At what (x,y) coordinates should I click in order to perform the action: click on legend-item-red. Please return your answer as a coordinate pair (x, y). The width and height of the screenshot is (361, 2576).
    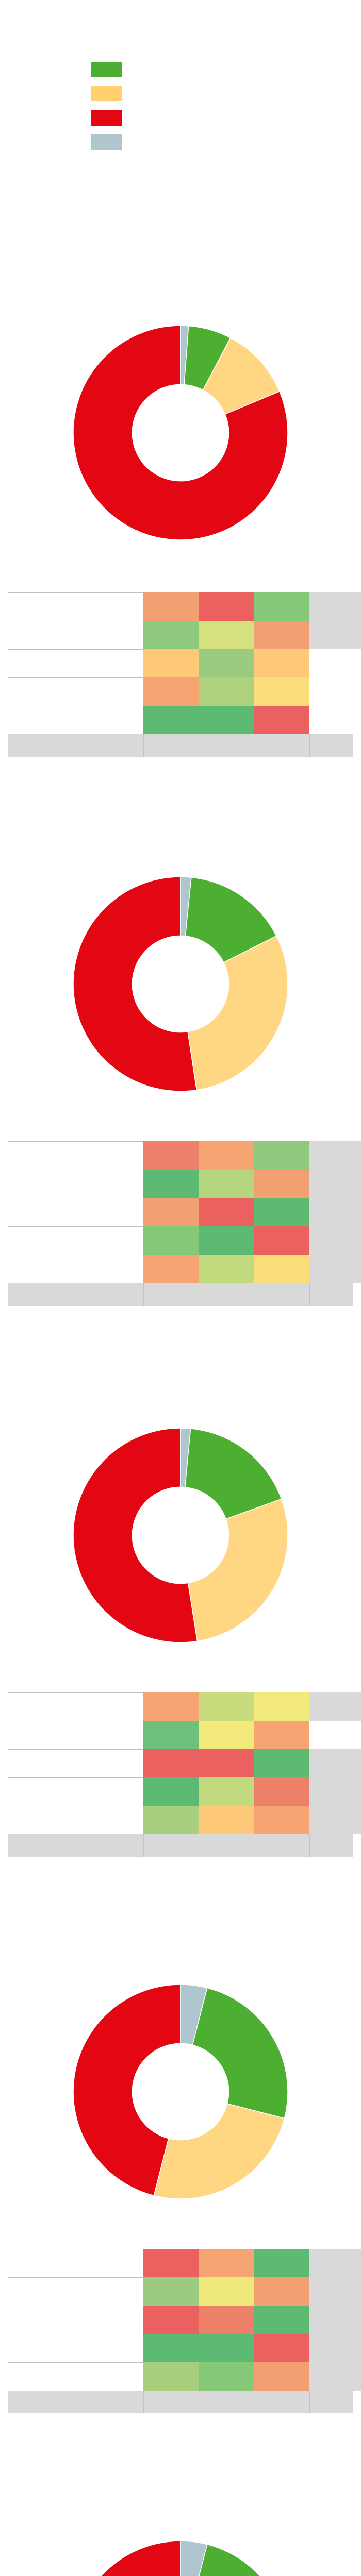
    Looking at the image, I should click on (180, 125).